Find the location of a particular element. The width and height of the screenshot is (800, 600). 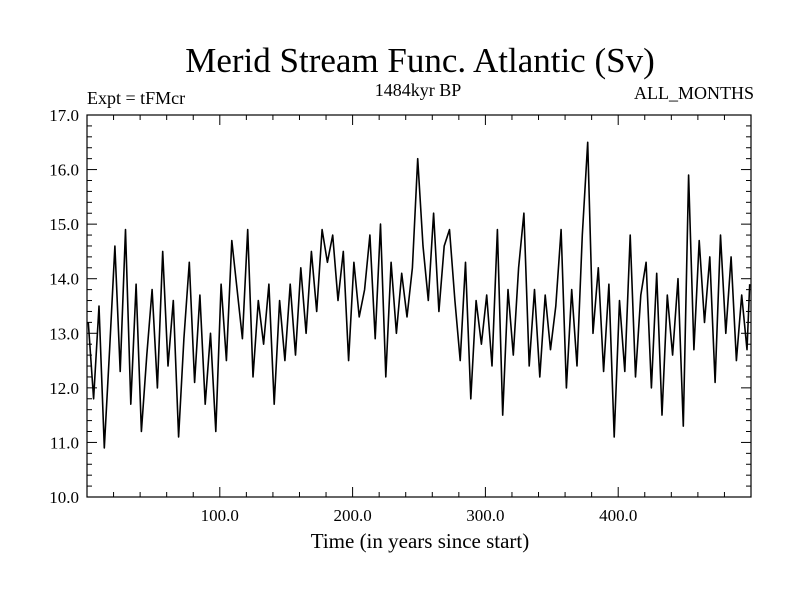

date-label: 1484kyr BP is located at coordinates (418, 90).